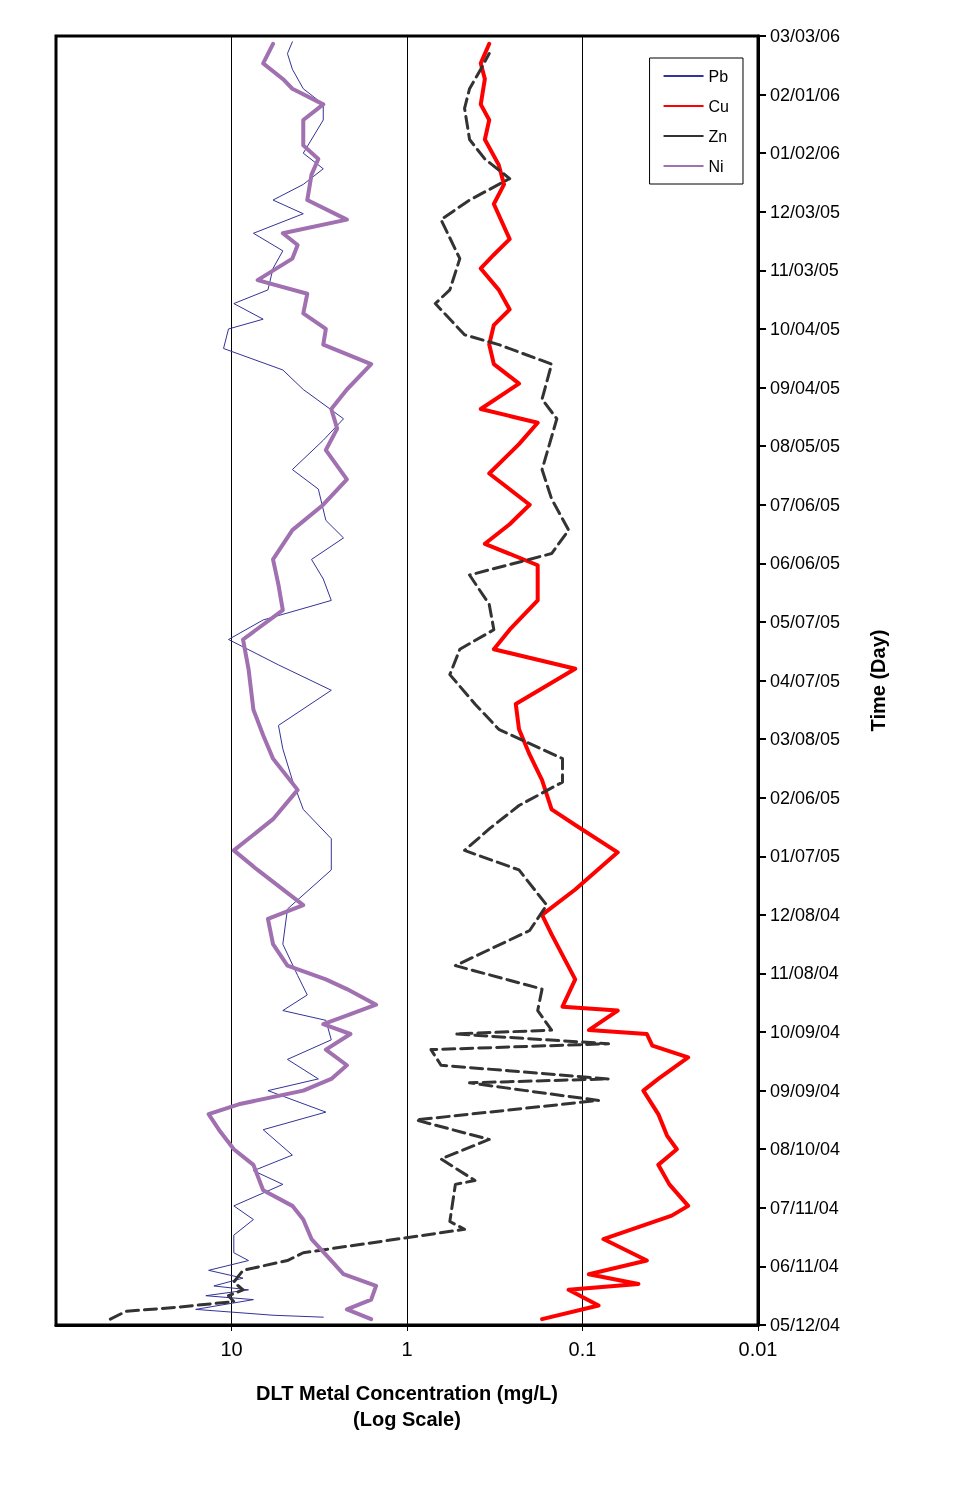 The height and width of the screenshot is (1493, 956). What do you see at coordinates (805, 1149) in the screenshot?
I see `y-tick-label: 08/10/04` at bounding box center [805, 1149].